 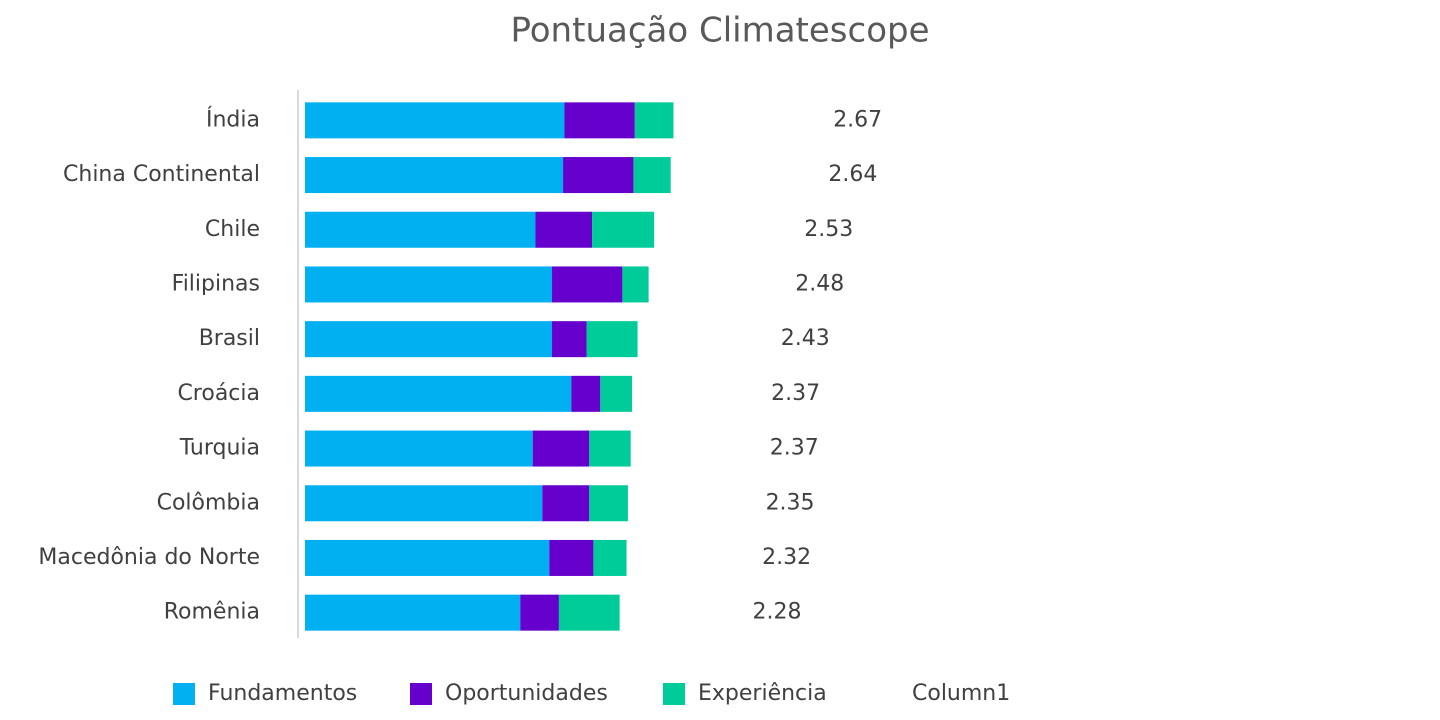 I want to click on y-tick-label: Romênia, so click(x=212, y=612).